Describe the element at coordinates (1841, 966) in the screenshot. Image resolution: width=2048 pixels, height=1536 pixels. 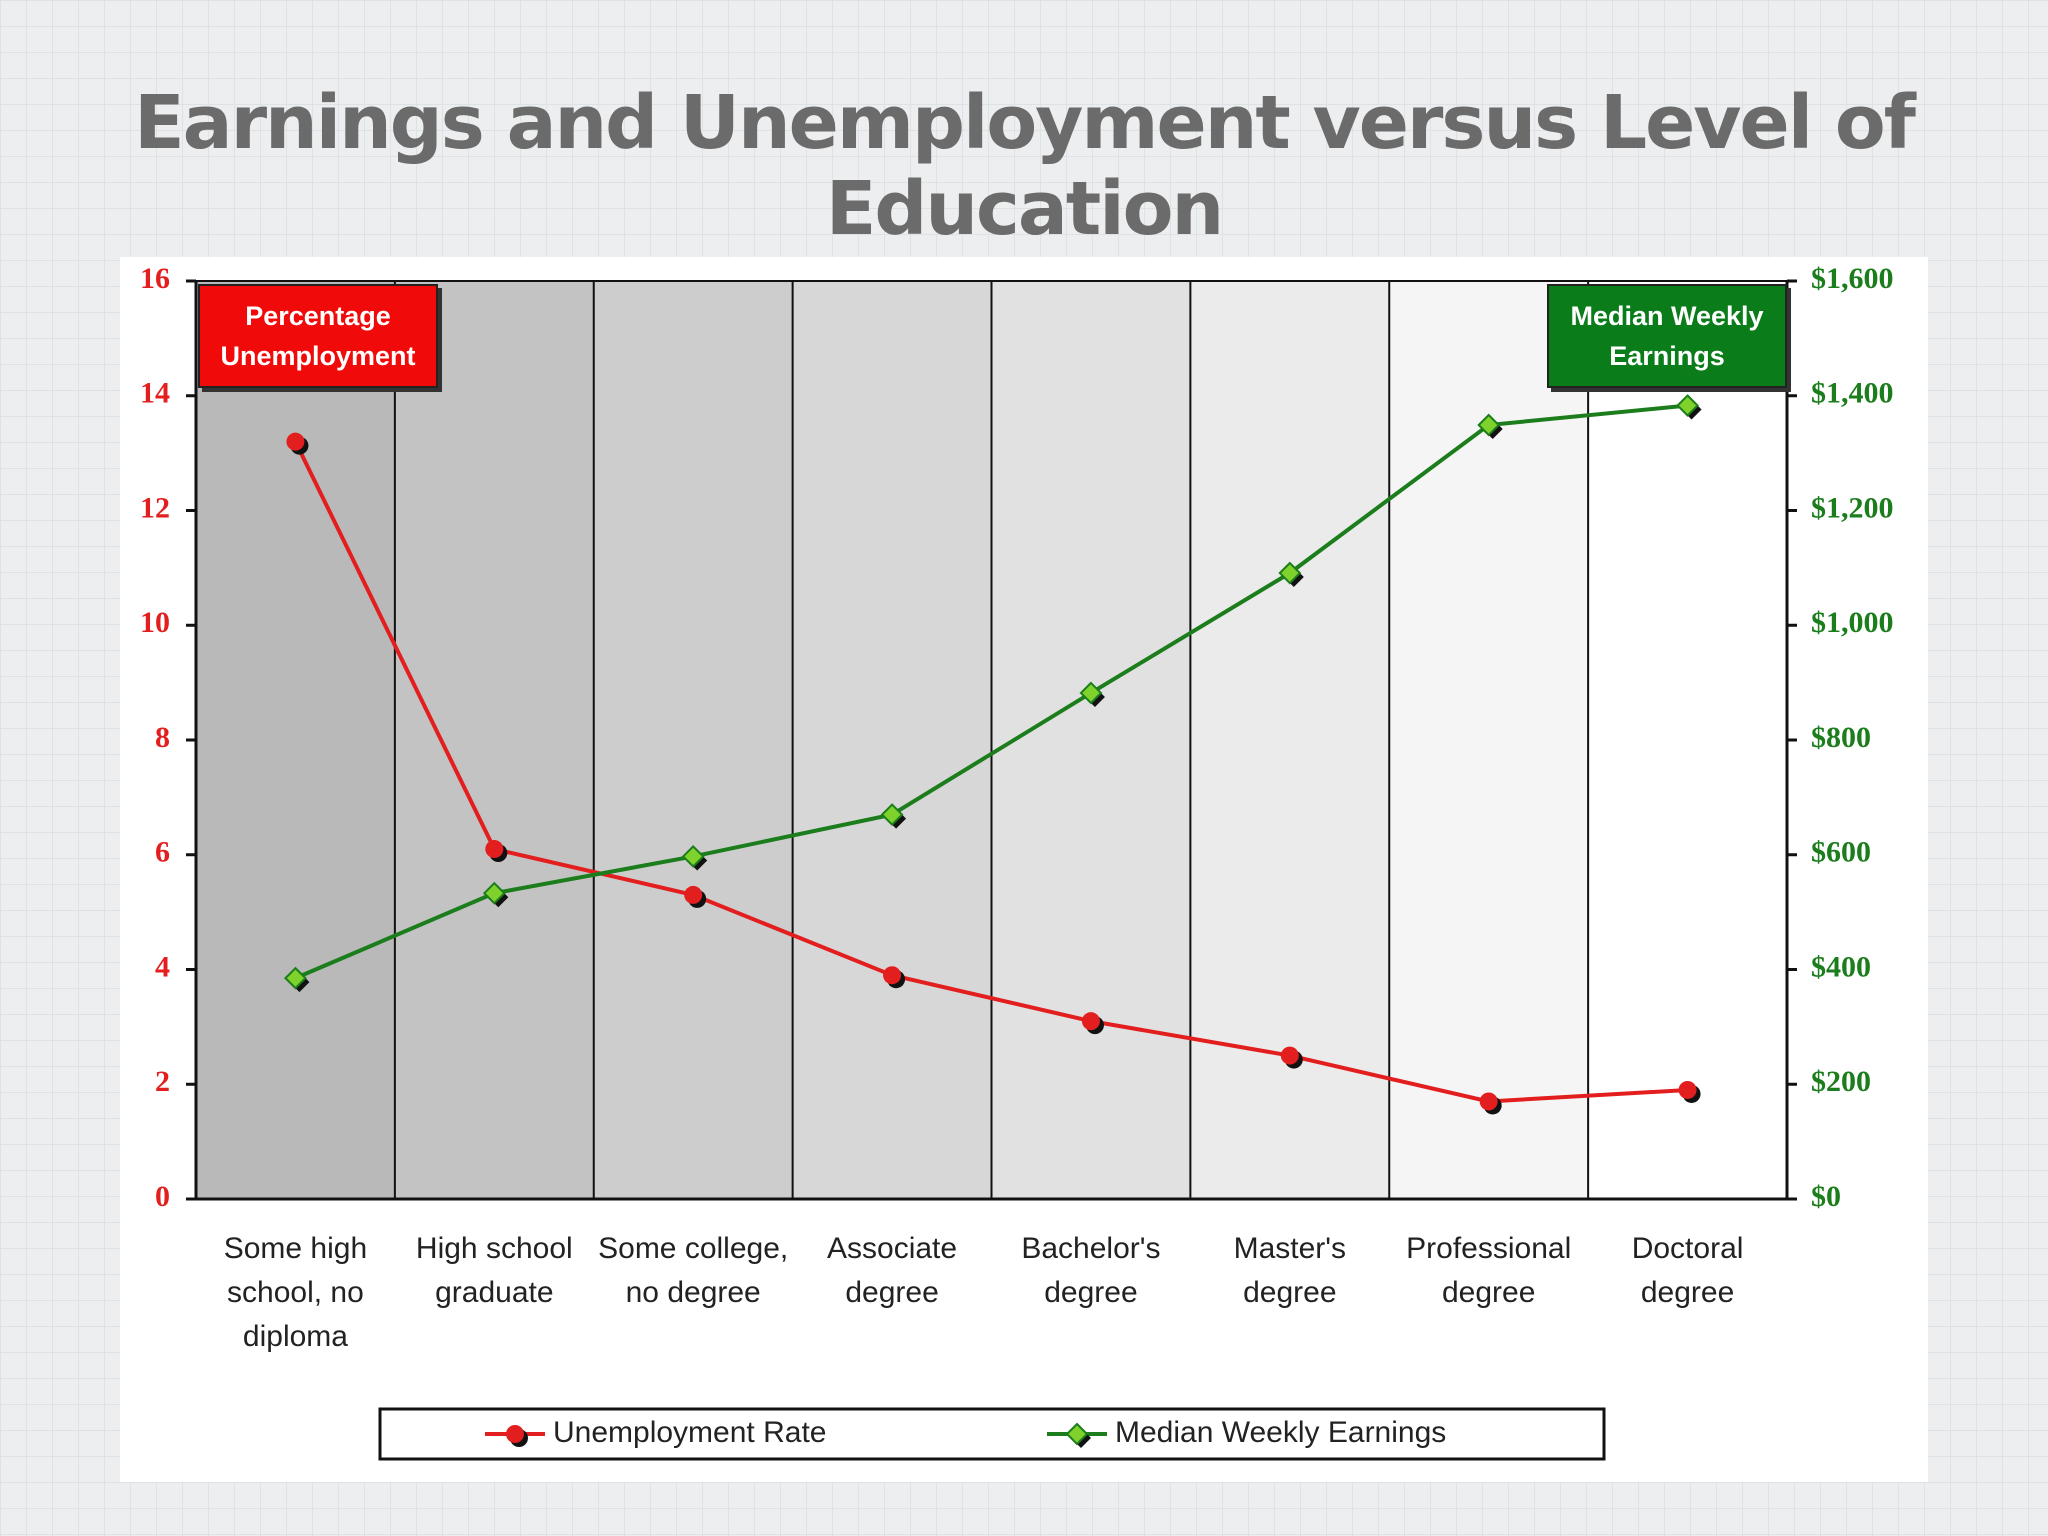
I see `y2-tick-label: $400` at that location.